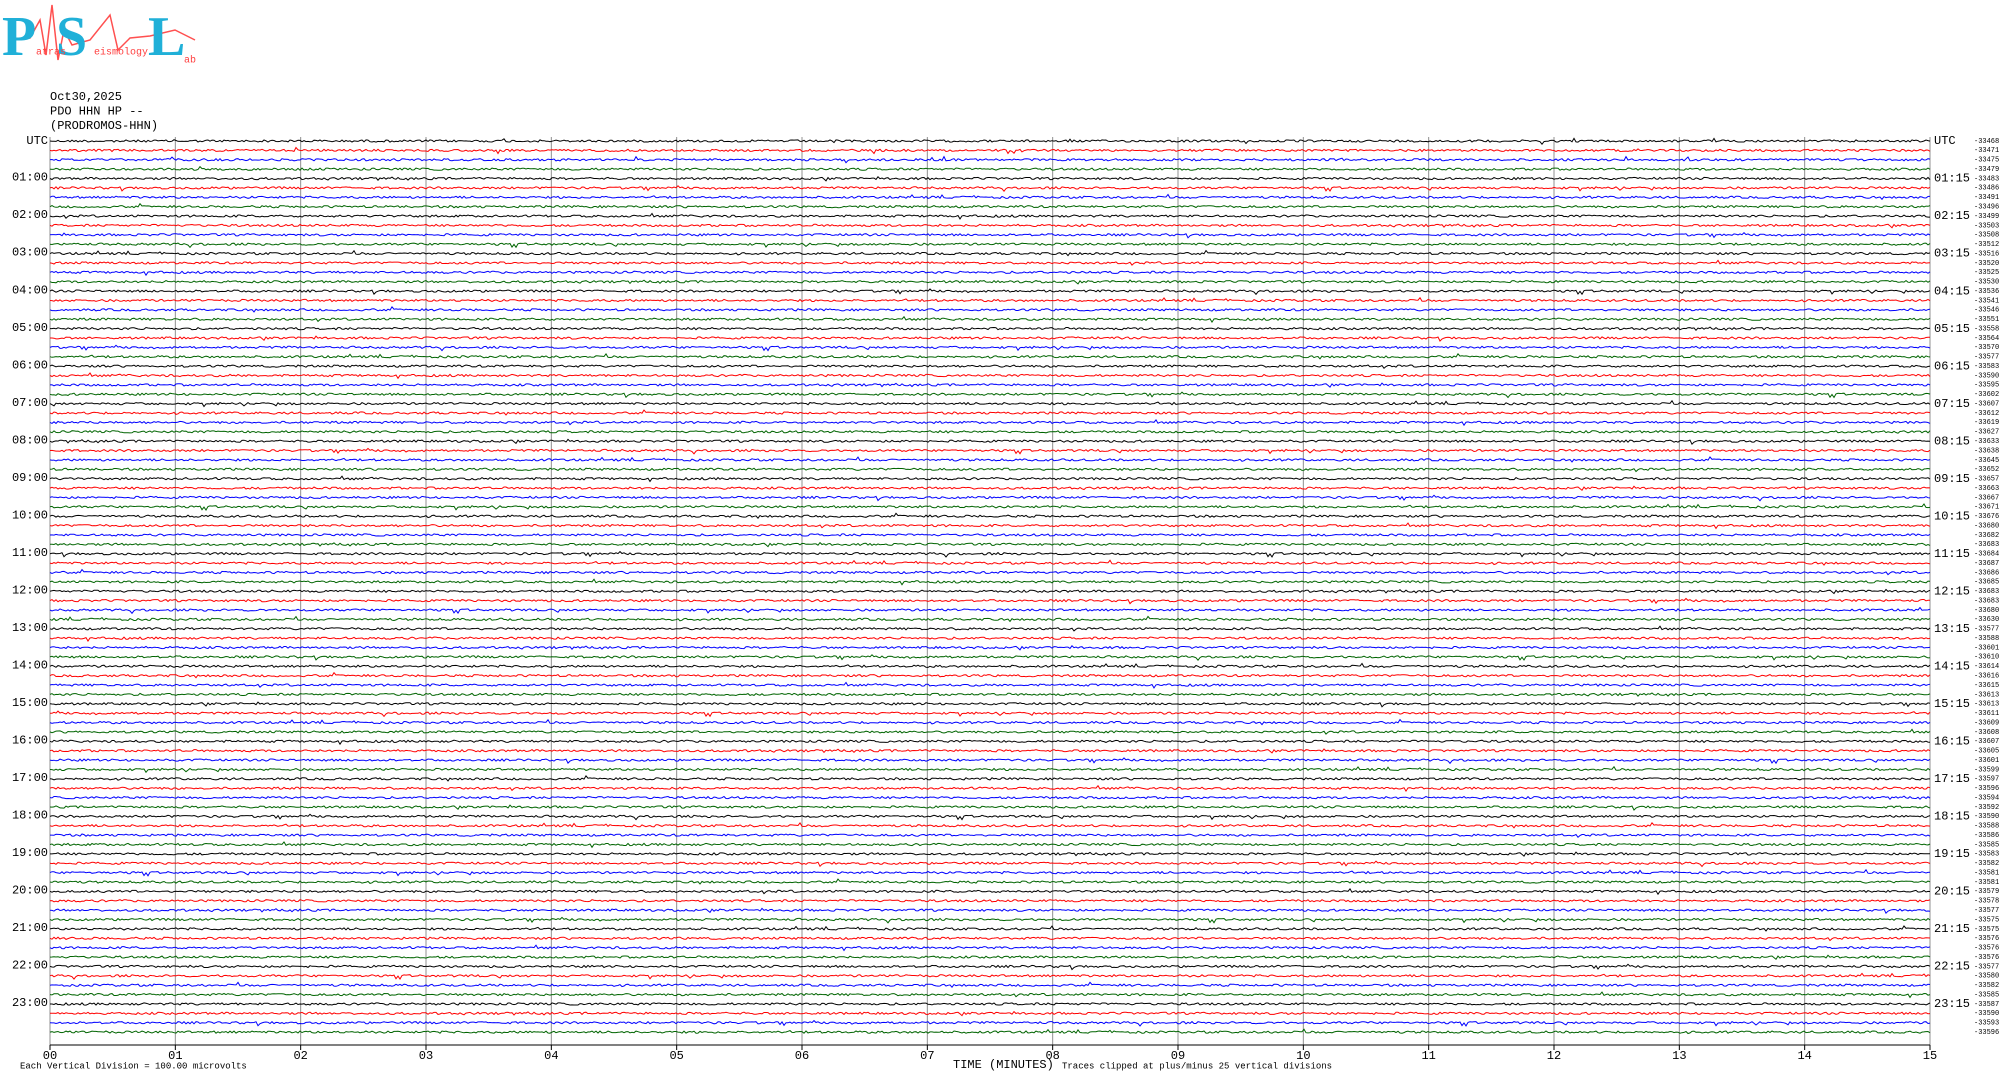  I want to click on trace-offset: -33587, so click(1986, 1005).